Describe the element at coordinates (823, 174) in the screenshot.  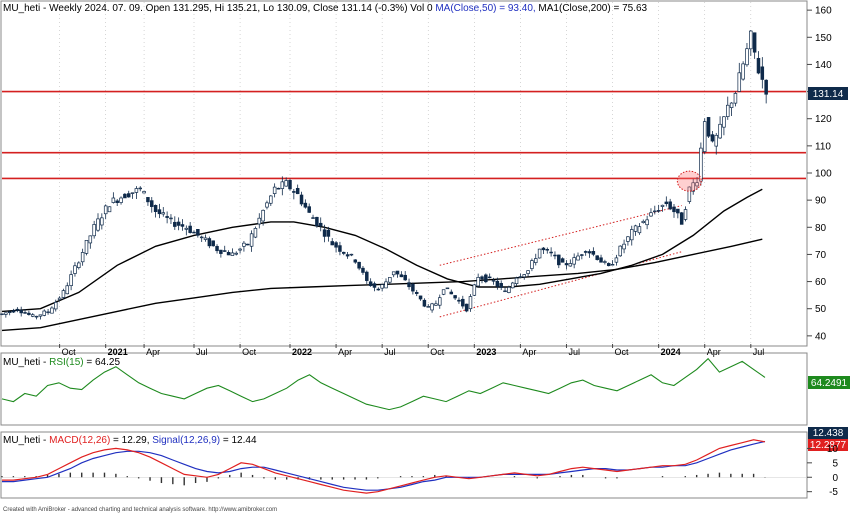
I see `price-y-tick-label: 100` at that location.